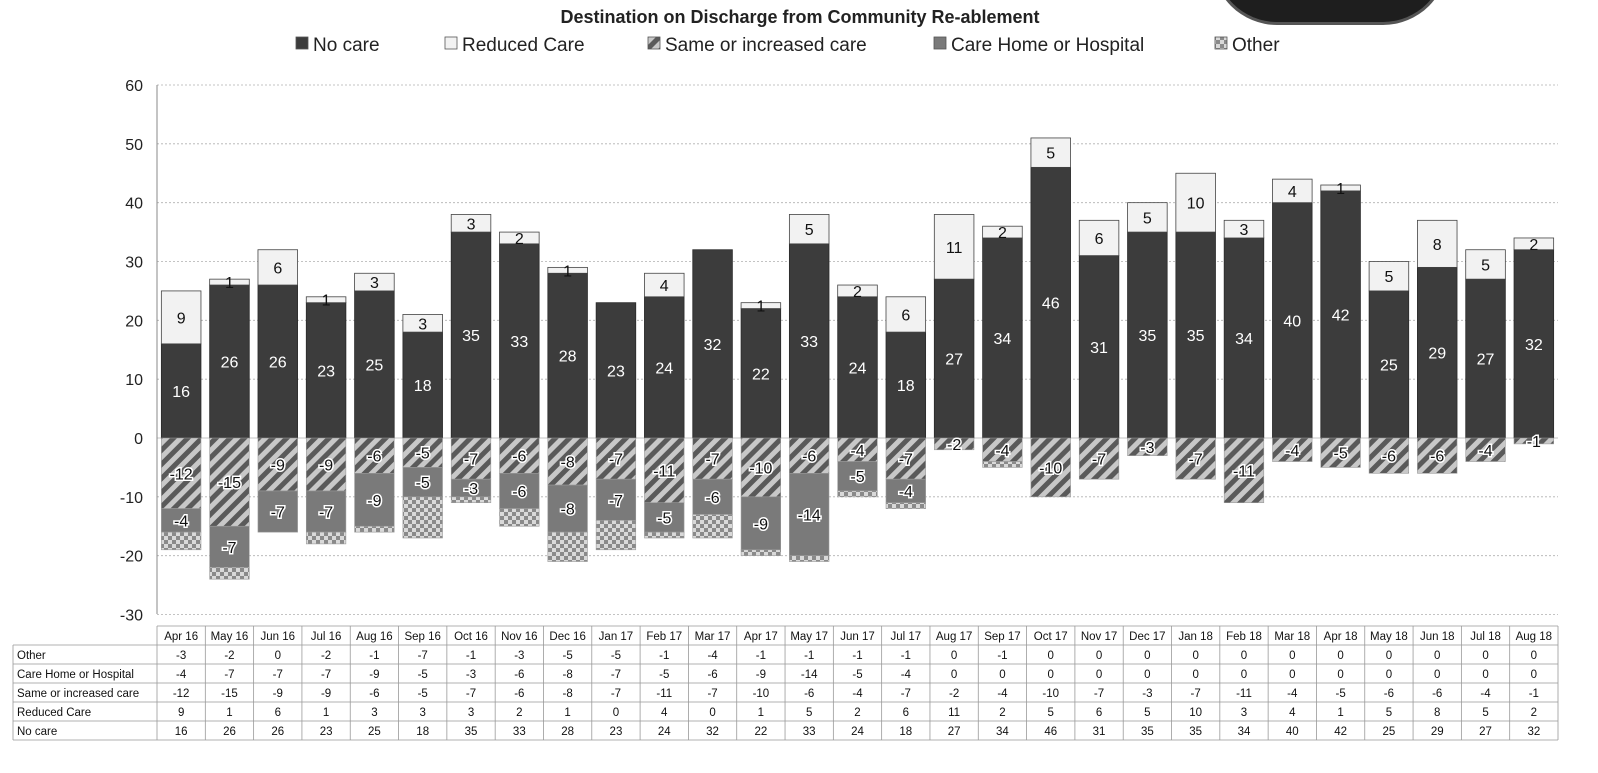 The height and width of the screenshot is (773, 1598). What do you see at coordinates (229, 656) in the screenshot?
I see `table-cell: -2` at bounding box center [229, 656].